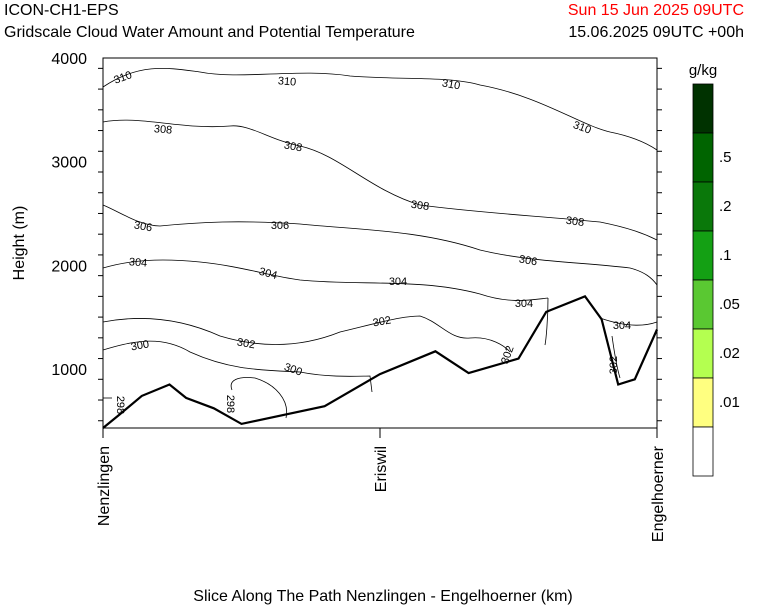 The image size is (766, 611). What do you see at coordinates (61, 10) in the screenshot?
I see `model-name: ICON-CH1-EPS` at bounding box center [61, 10].